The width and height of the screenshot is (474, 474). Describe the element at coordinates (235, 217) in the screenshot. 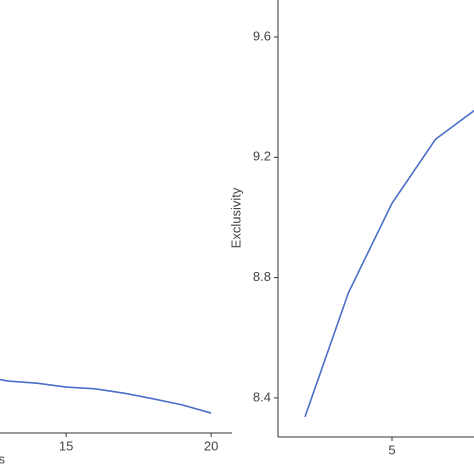

I see `y-axis-label: Exclusivity` at that location.